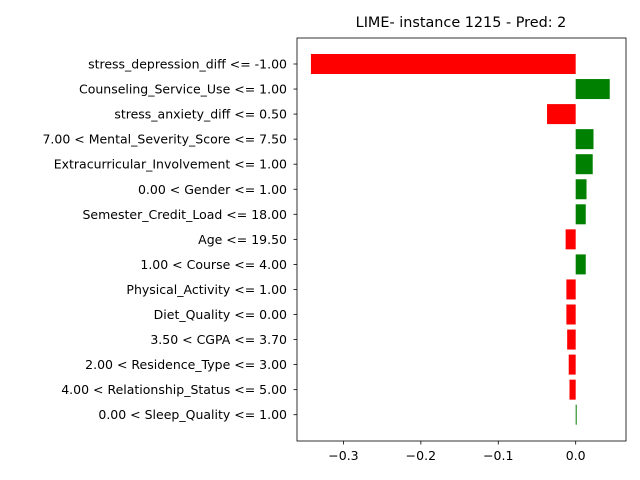  I want to click on y-tick-label-6: Semester_Credit_Load <= 18.00, so click(185, 214).